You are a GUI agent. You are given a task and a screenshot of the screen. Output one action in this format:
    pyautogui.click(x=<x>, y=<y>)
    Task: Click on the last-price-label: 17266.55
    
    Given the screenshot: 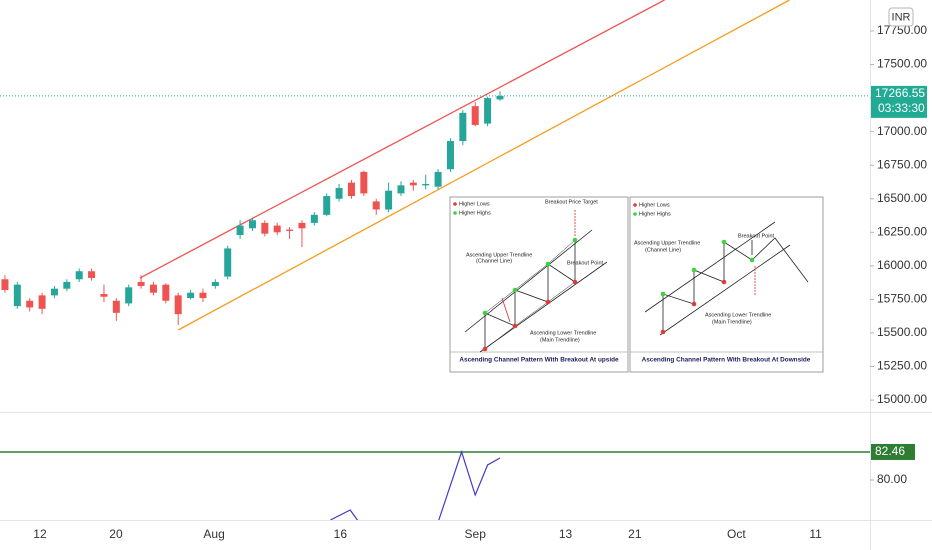 What is the action you would take?
    pyautogui.click(x=900, y=93)
    